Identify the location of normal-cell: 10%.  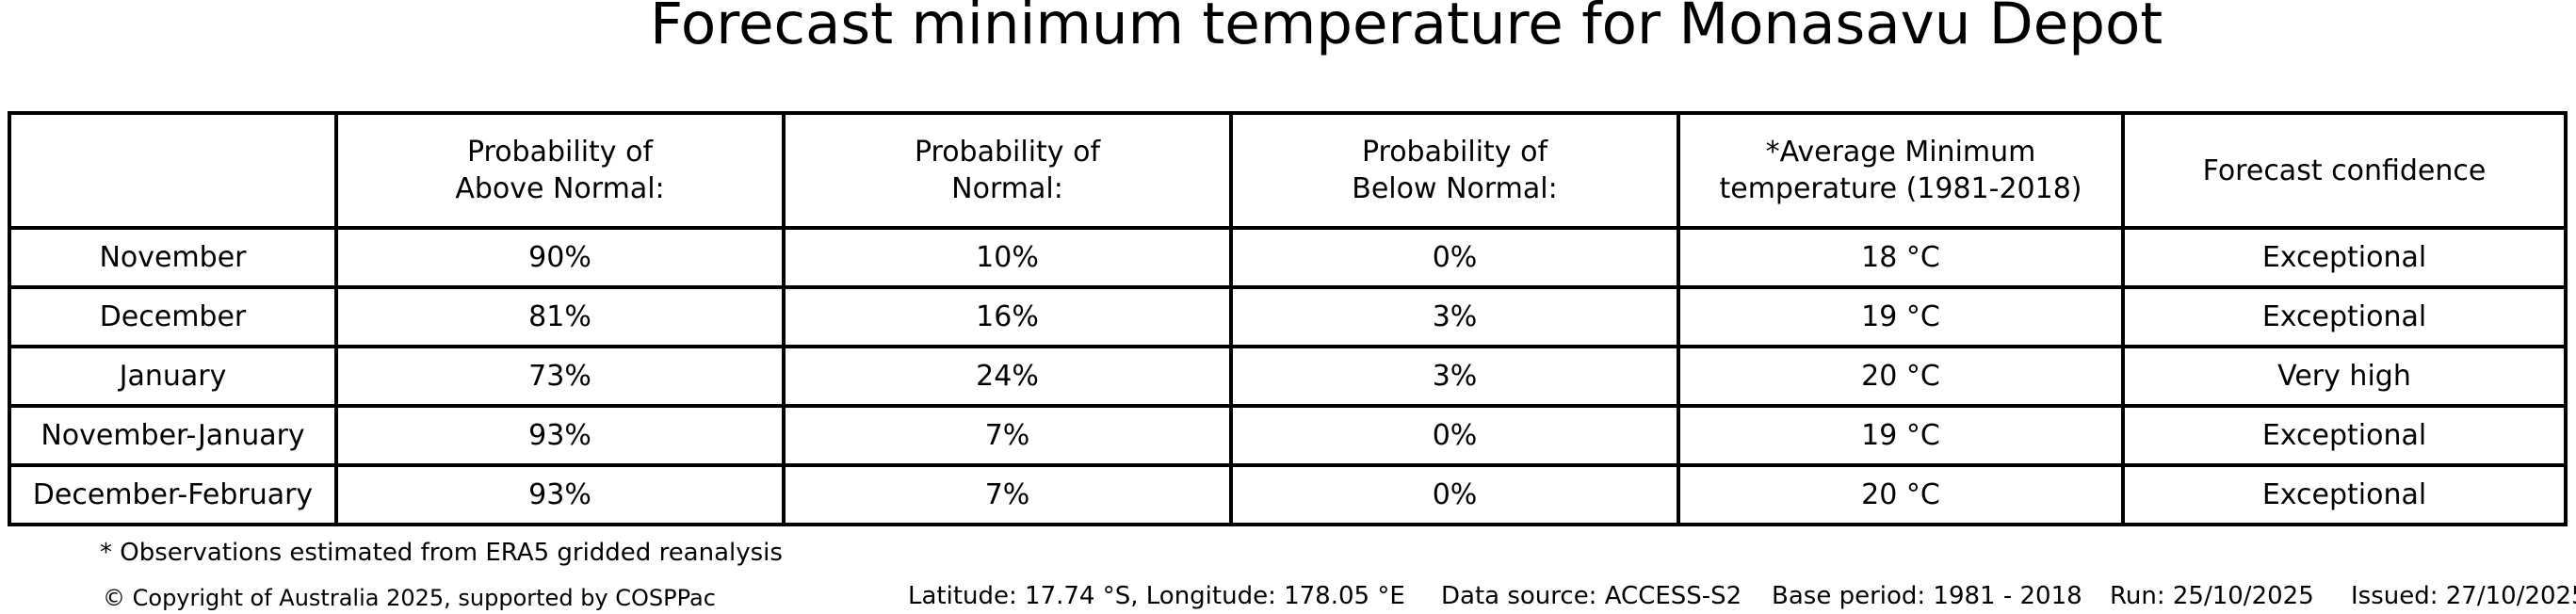
(1008, 257).